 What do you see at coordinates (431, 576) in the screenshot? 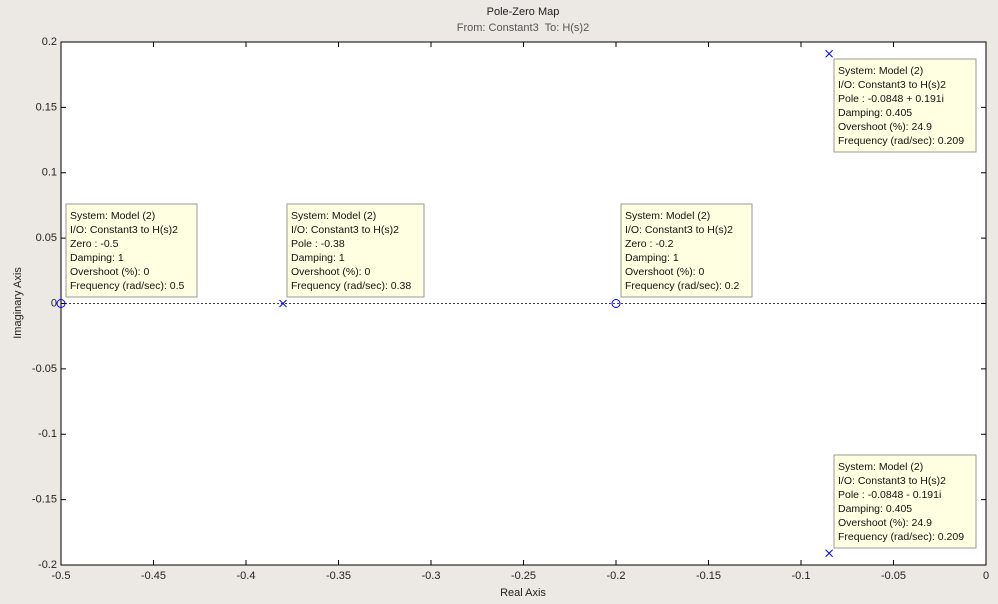
I see `x-tick-label: -0.3` at bounding box center [431, 576].